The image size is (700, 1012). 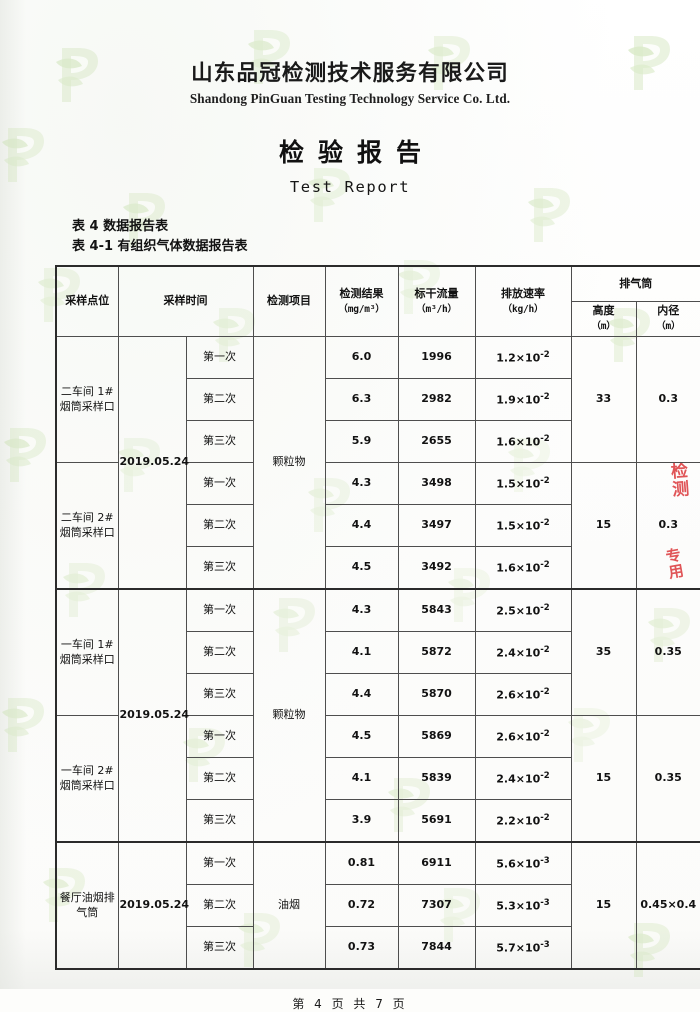 What do you see at coordinates (378, 948) in the screenshot?
I see `table-row: 第三次 0.73 7844 5.7×10-3` at bounding box center [378, 948].